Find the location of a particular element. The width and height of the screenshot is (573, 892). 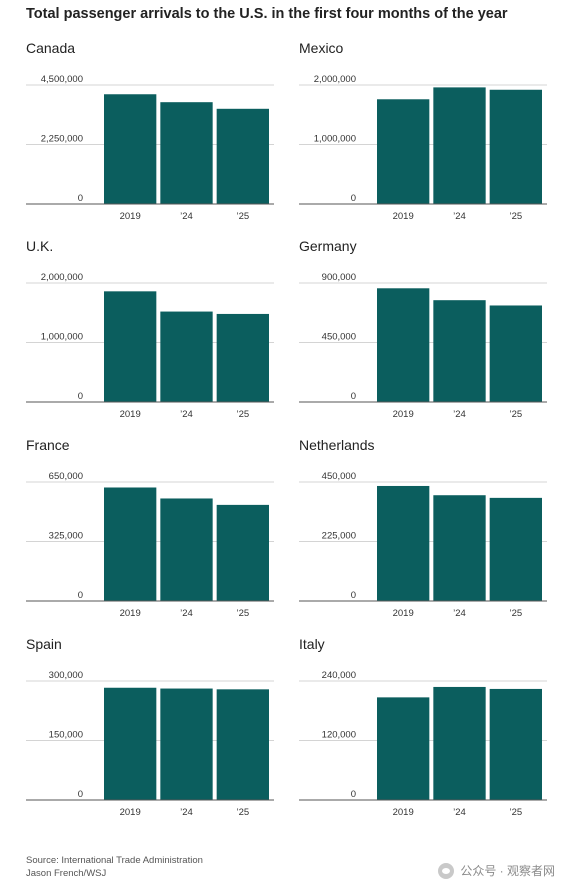

y-tick-label: 225,000 is located at coordinates (339, 536).